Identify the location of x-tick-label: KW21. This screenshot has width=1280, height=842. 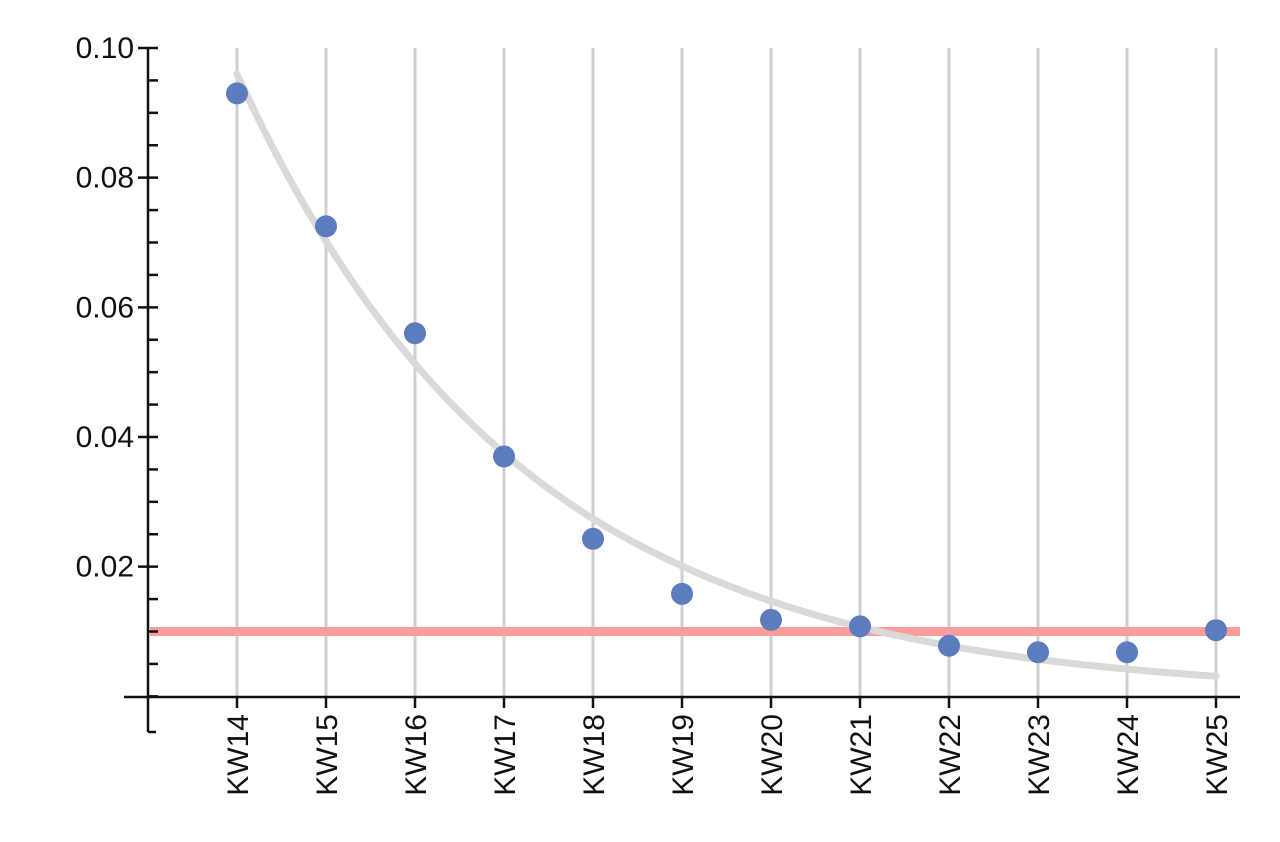
(861, 755).